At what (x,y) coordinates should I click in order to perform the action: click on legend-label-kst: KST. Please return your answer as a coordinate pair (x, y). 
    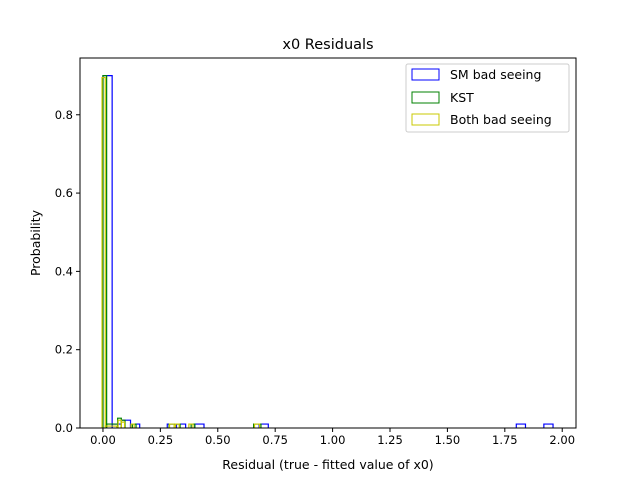
    Looking at the image, I should click on (462, 97).